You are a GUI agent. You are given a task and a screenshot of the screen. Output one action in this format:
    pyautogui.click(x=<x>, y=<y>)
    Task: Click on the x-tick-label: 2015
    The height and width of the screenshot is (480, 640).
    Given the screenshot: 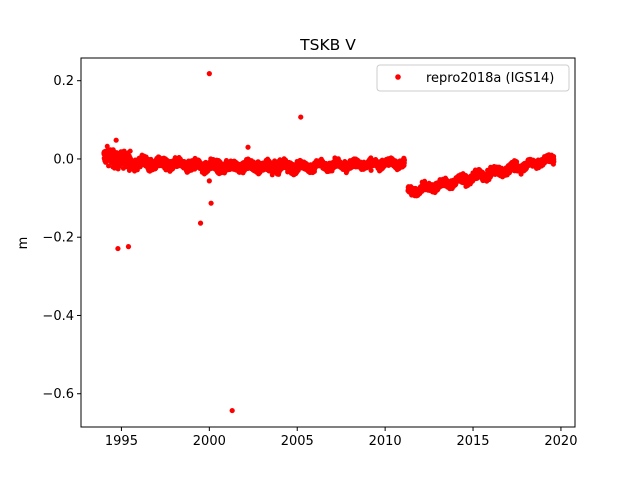 What is the action you would take?
    pyautogui.click(x=472, y=441)
    